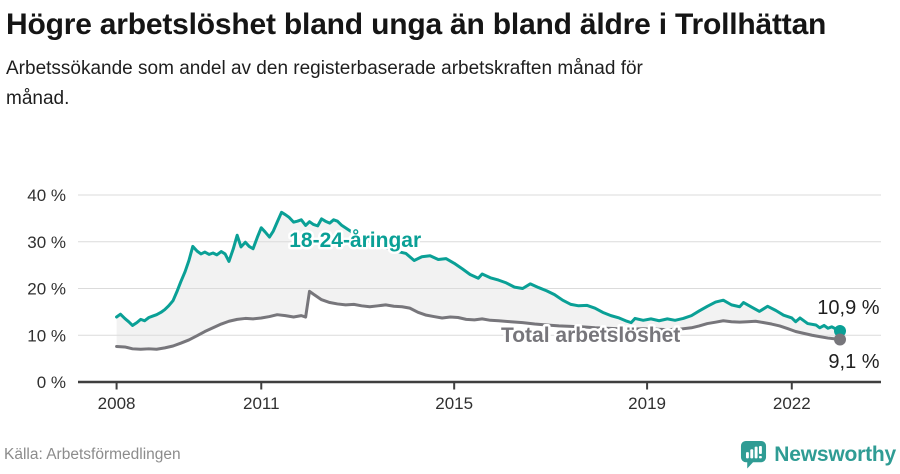 This screenshot has width=900, height=474. What do you see at coordinates (590, 335) in the screenshot?
I see `series-label-total: Total arbetslöshet` at bounding box center [590, 335].